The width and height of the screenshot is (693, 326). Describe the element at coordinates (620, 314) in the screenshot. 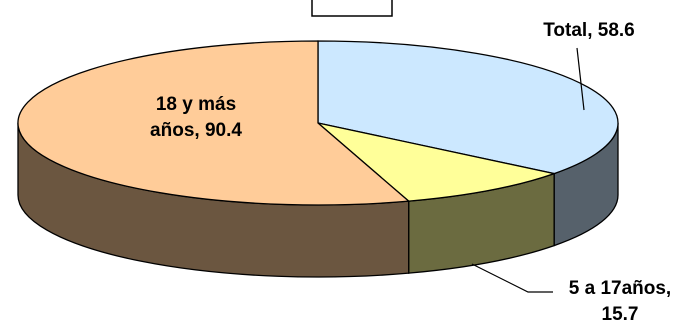

I see `data-label-line: 15.7` at that location.